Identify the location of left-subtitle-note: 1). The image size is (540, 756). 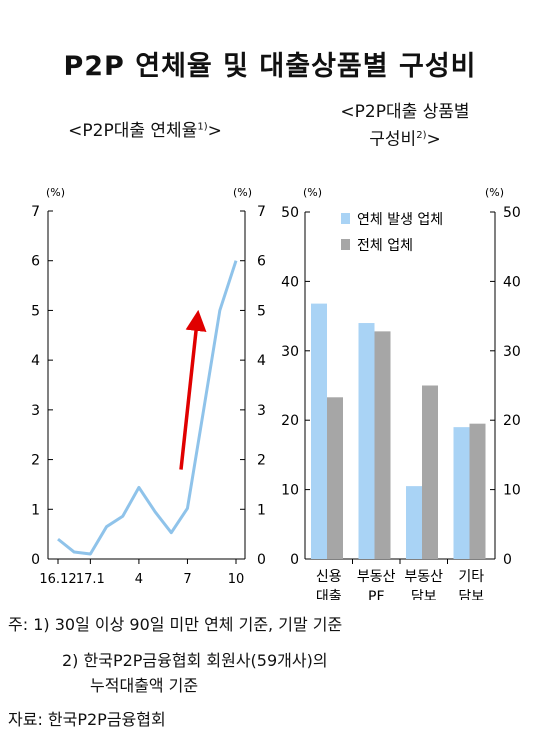
(202, 127).